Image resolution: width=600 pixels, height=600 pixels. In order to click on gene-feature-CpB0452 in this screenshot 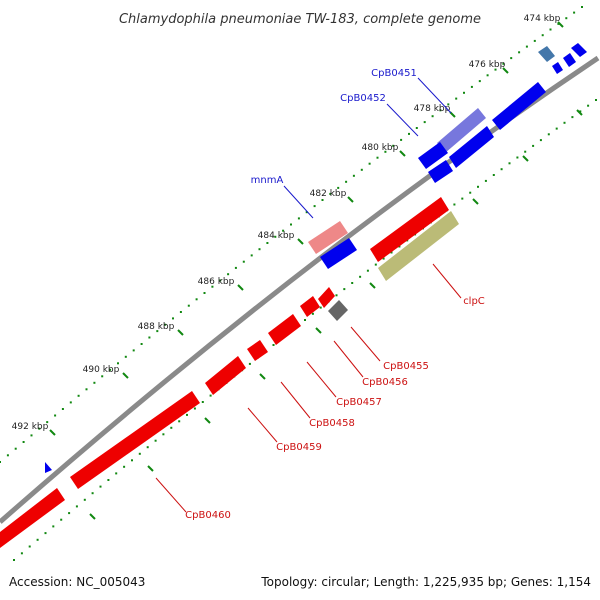, I will do `click(433, 155)`.